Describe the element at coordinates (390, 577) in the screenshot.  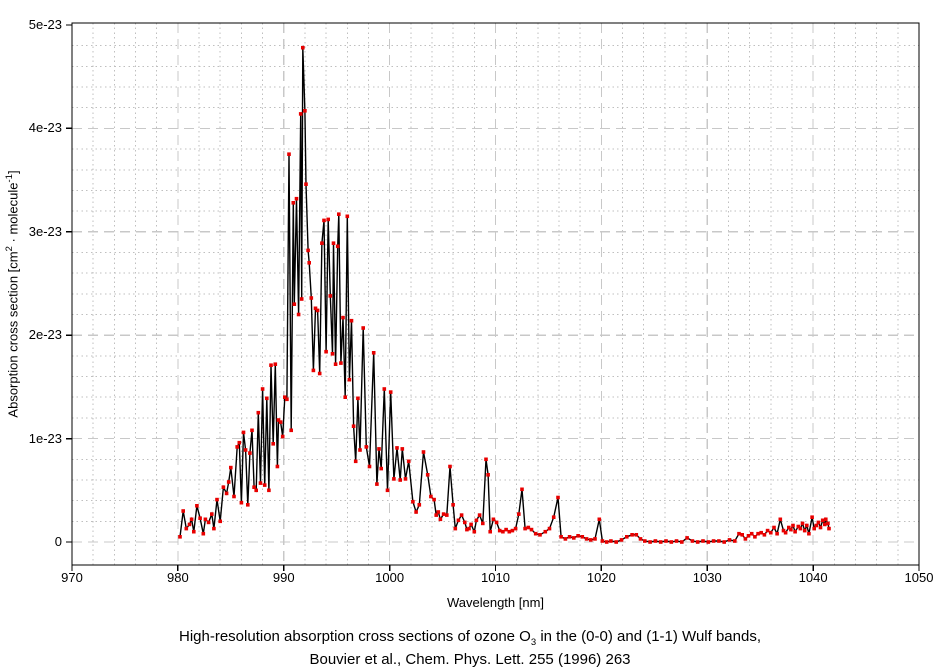
I see `x-tick-label-1000: 1000` at that location.